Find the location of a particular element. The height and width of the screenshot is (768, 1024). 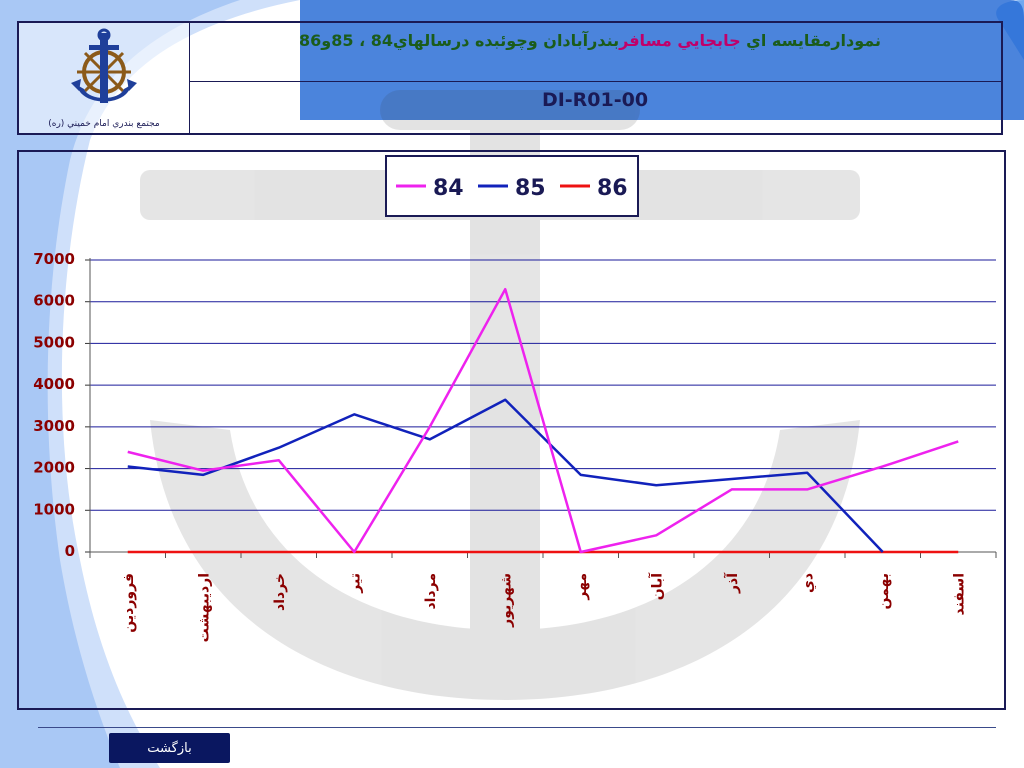

logo-cell: مجتمع بندري امام خميني (ره) is located at coordinates (104, 78).